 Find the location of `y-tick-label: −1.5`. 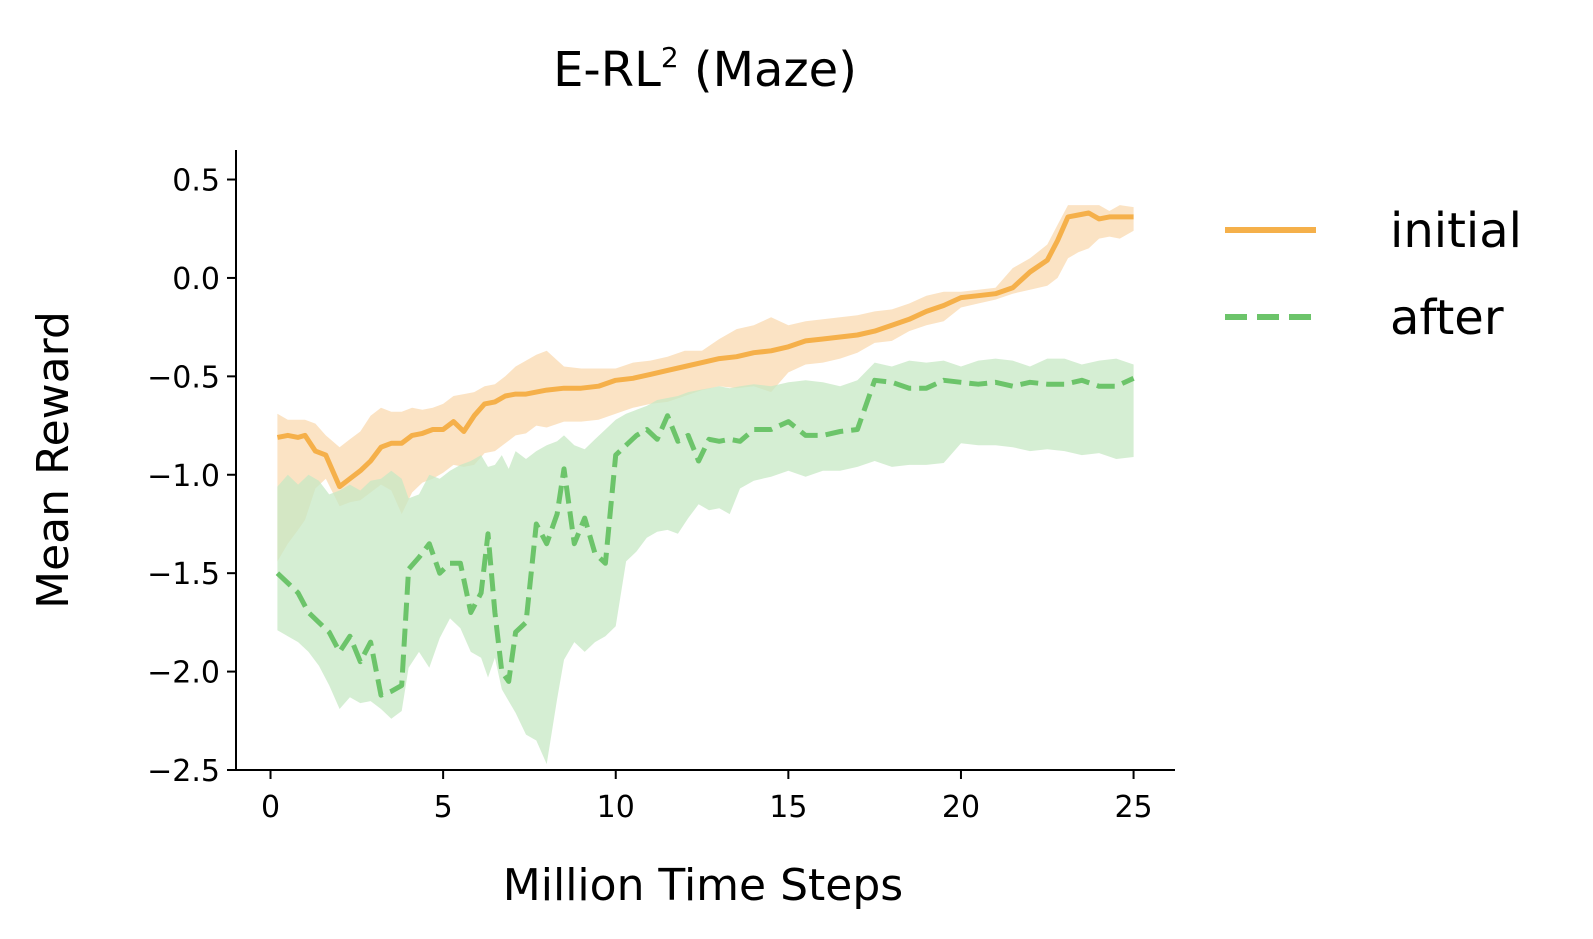

y-tick-label: −1.5 is located at coordinates (183, 574).